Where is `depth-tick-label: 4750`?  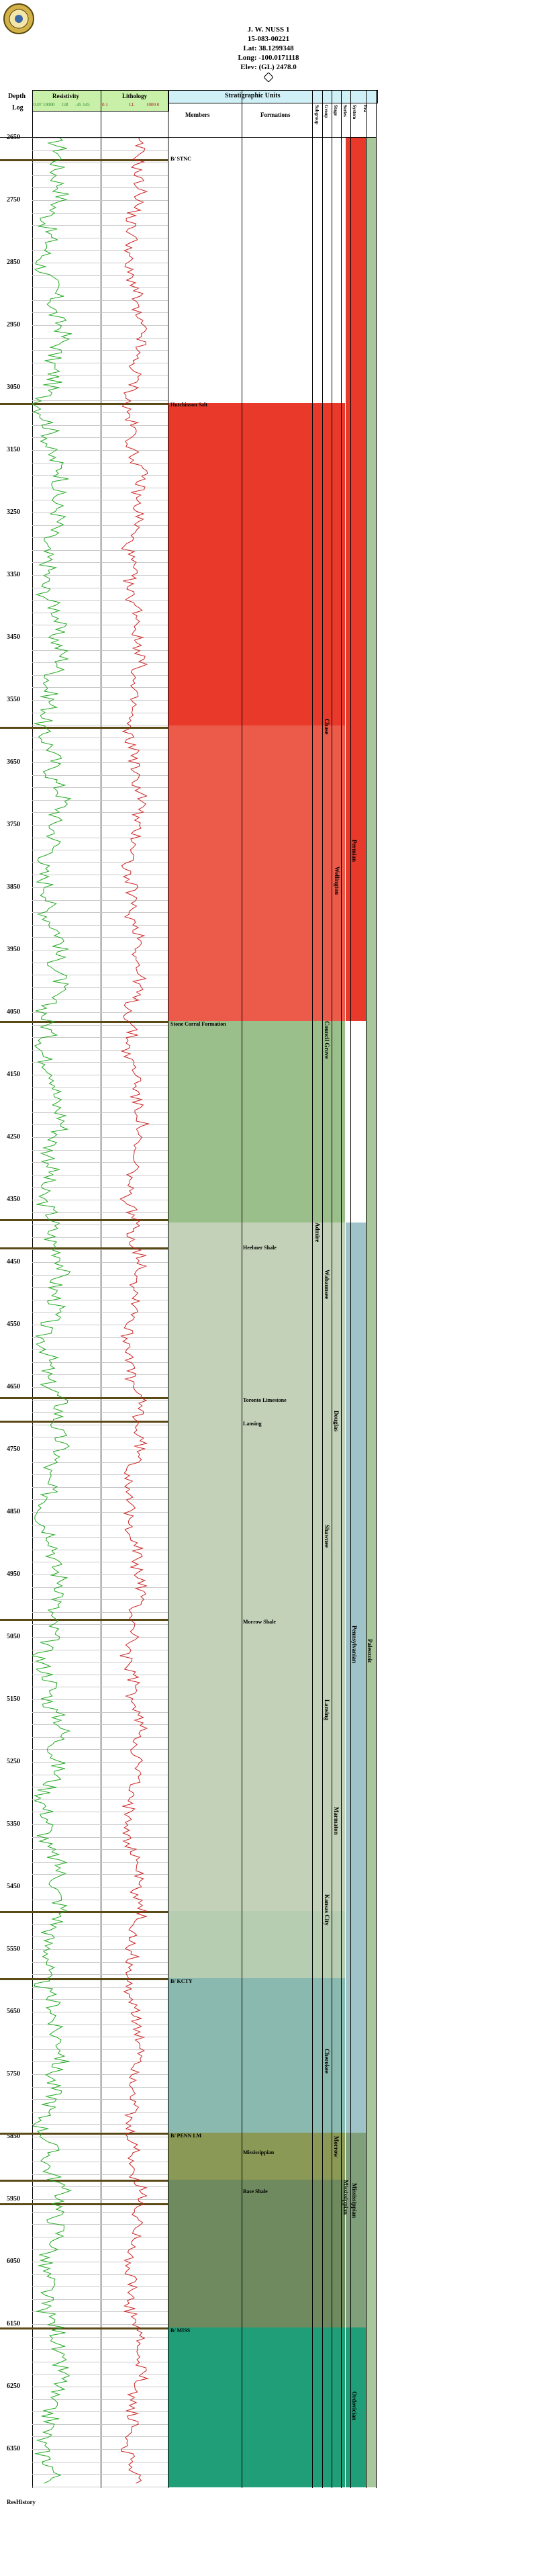 depth-tick-label: 4750 is located at coordinates (14, 1450).